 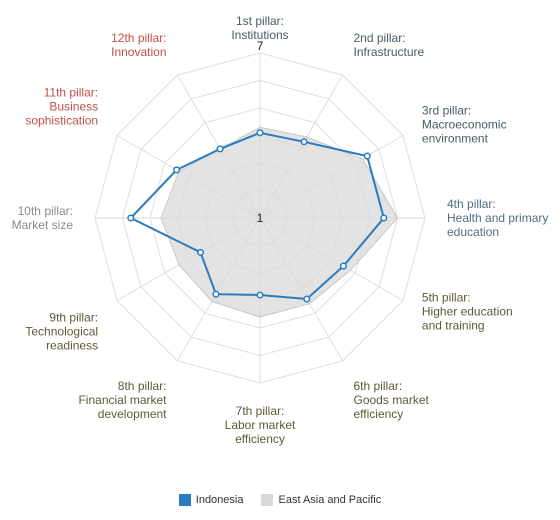 I want to click on axis-label-line: Market size, so click(x=43, y=225).